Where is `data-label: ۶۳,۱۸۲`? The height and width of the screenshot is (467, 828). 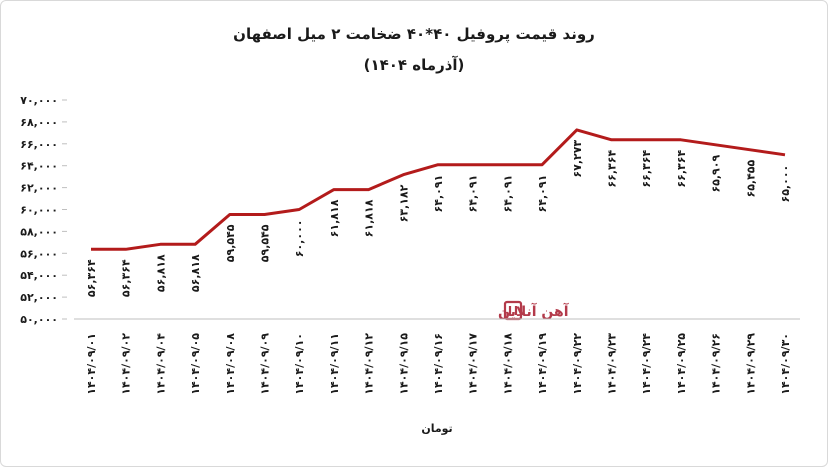 data-label: ۶۳,۱۸۲ is located at coordinates (403, 203).